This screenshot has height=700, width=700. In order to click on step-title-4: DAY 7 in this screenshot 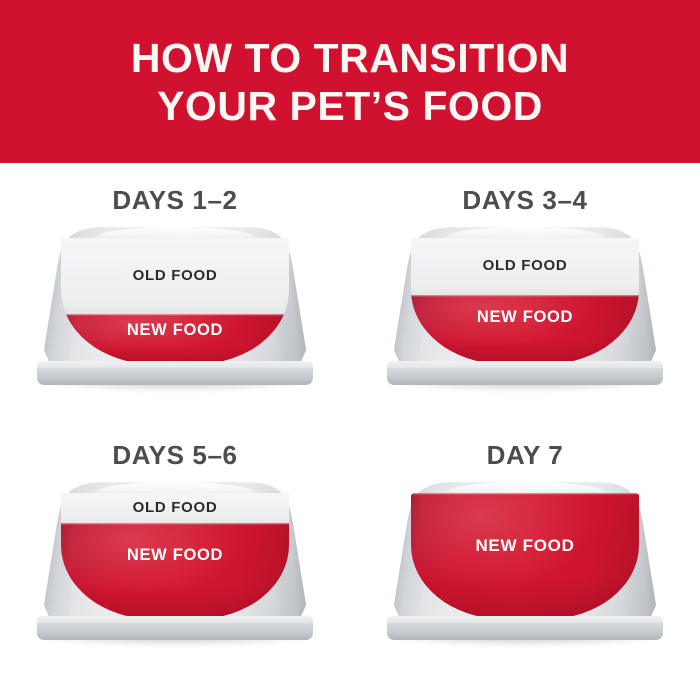, I will do `click(525, 455)`.